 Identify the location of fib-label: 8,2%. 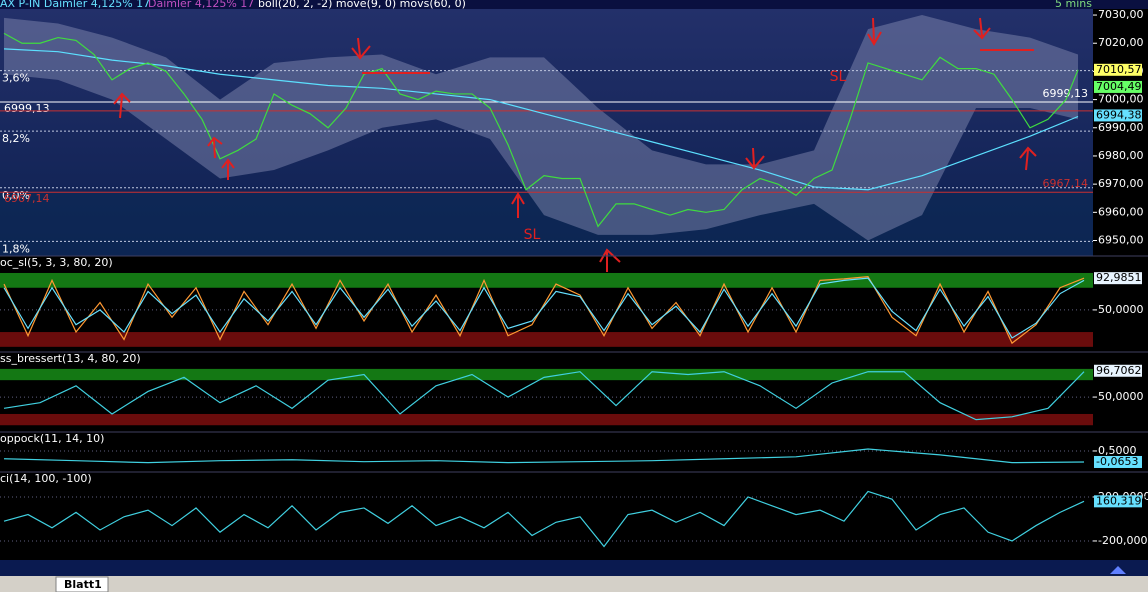
(16, 138).